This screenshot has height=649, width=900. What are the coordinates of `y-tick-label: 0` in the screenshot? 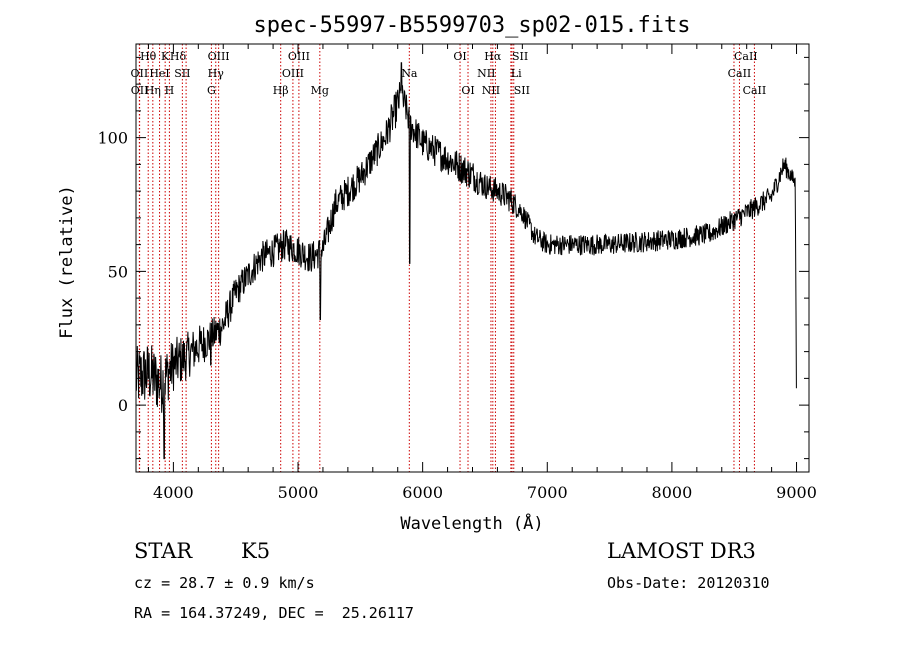 It's located at (123, 405).